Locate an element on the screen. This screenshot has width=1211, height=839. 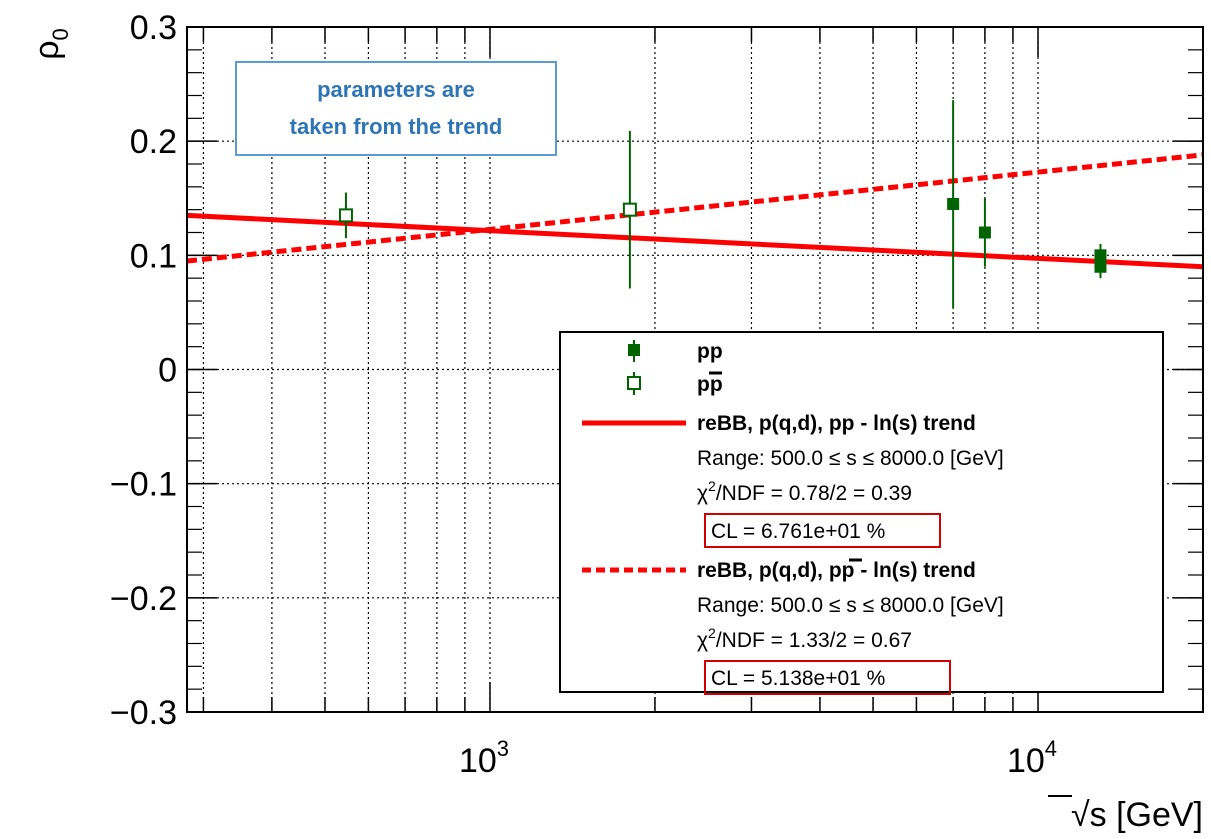
trend2-cl: CL = 5.138e+01 % is located at coordinates (798, 678).